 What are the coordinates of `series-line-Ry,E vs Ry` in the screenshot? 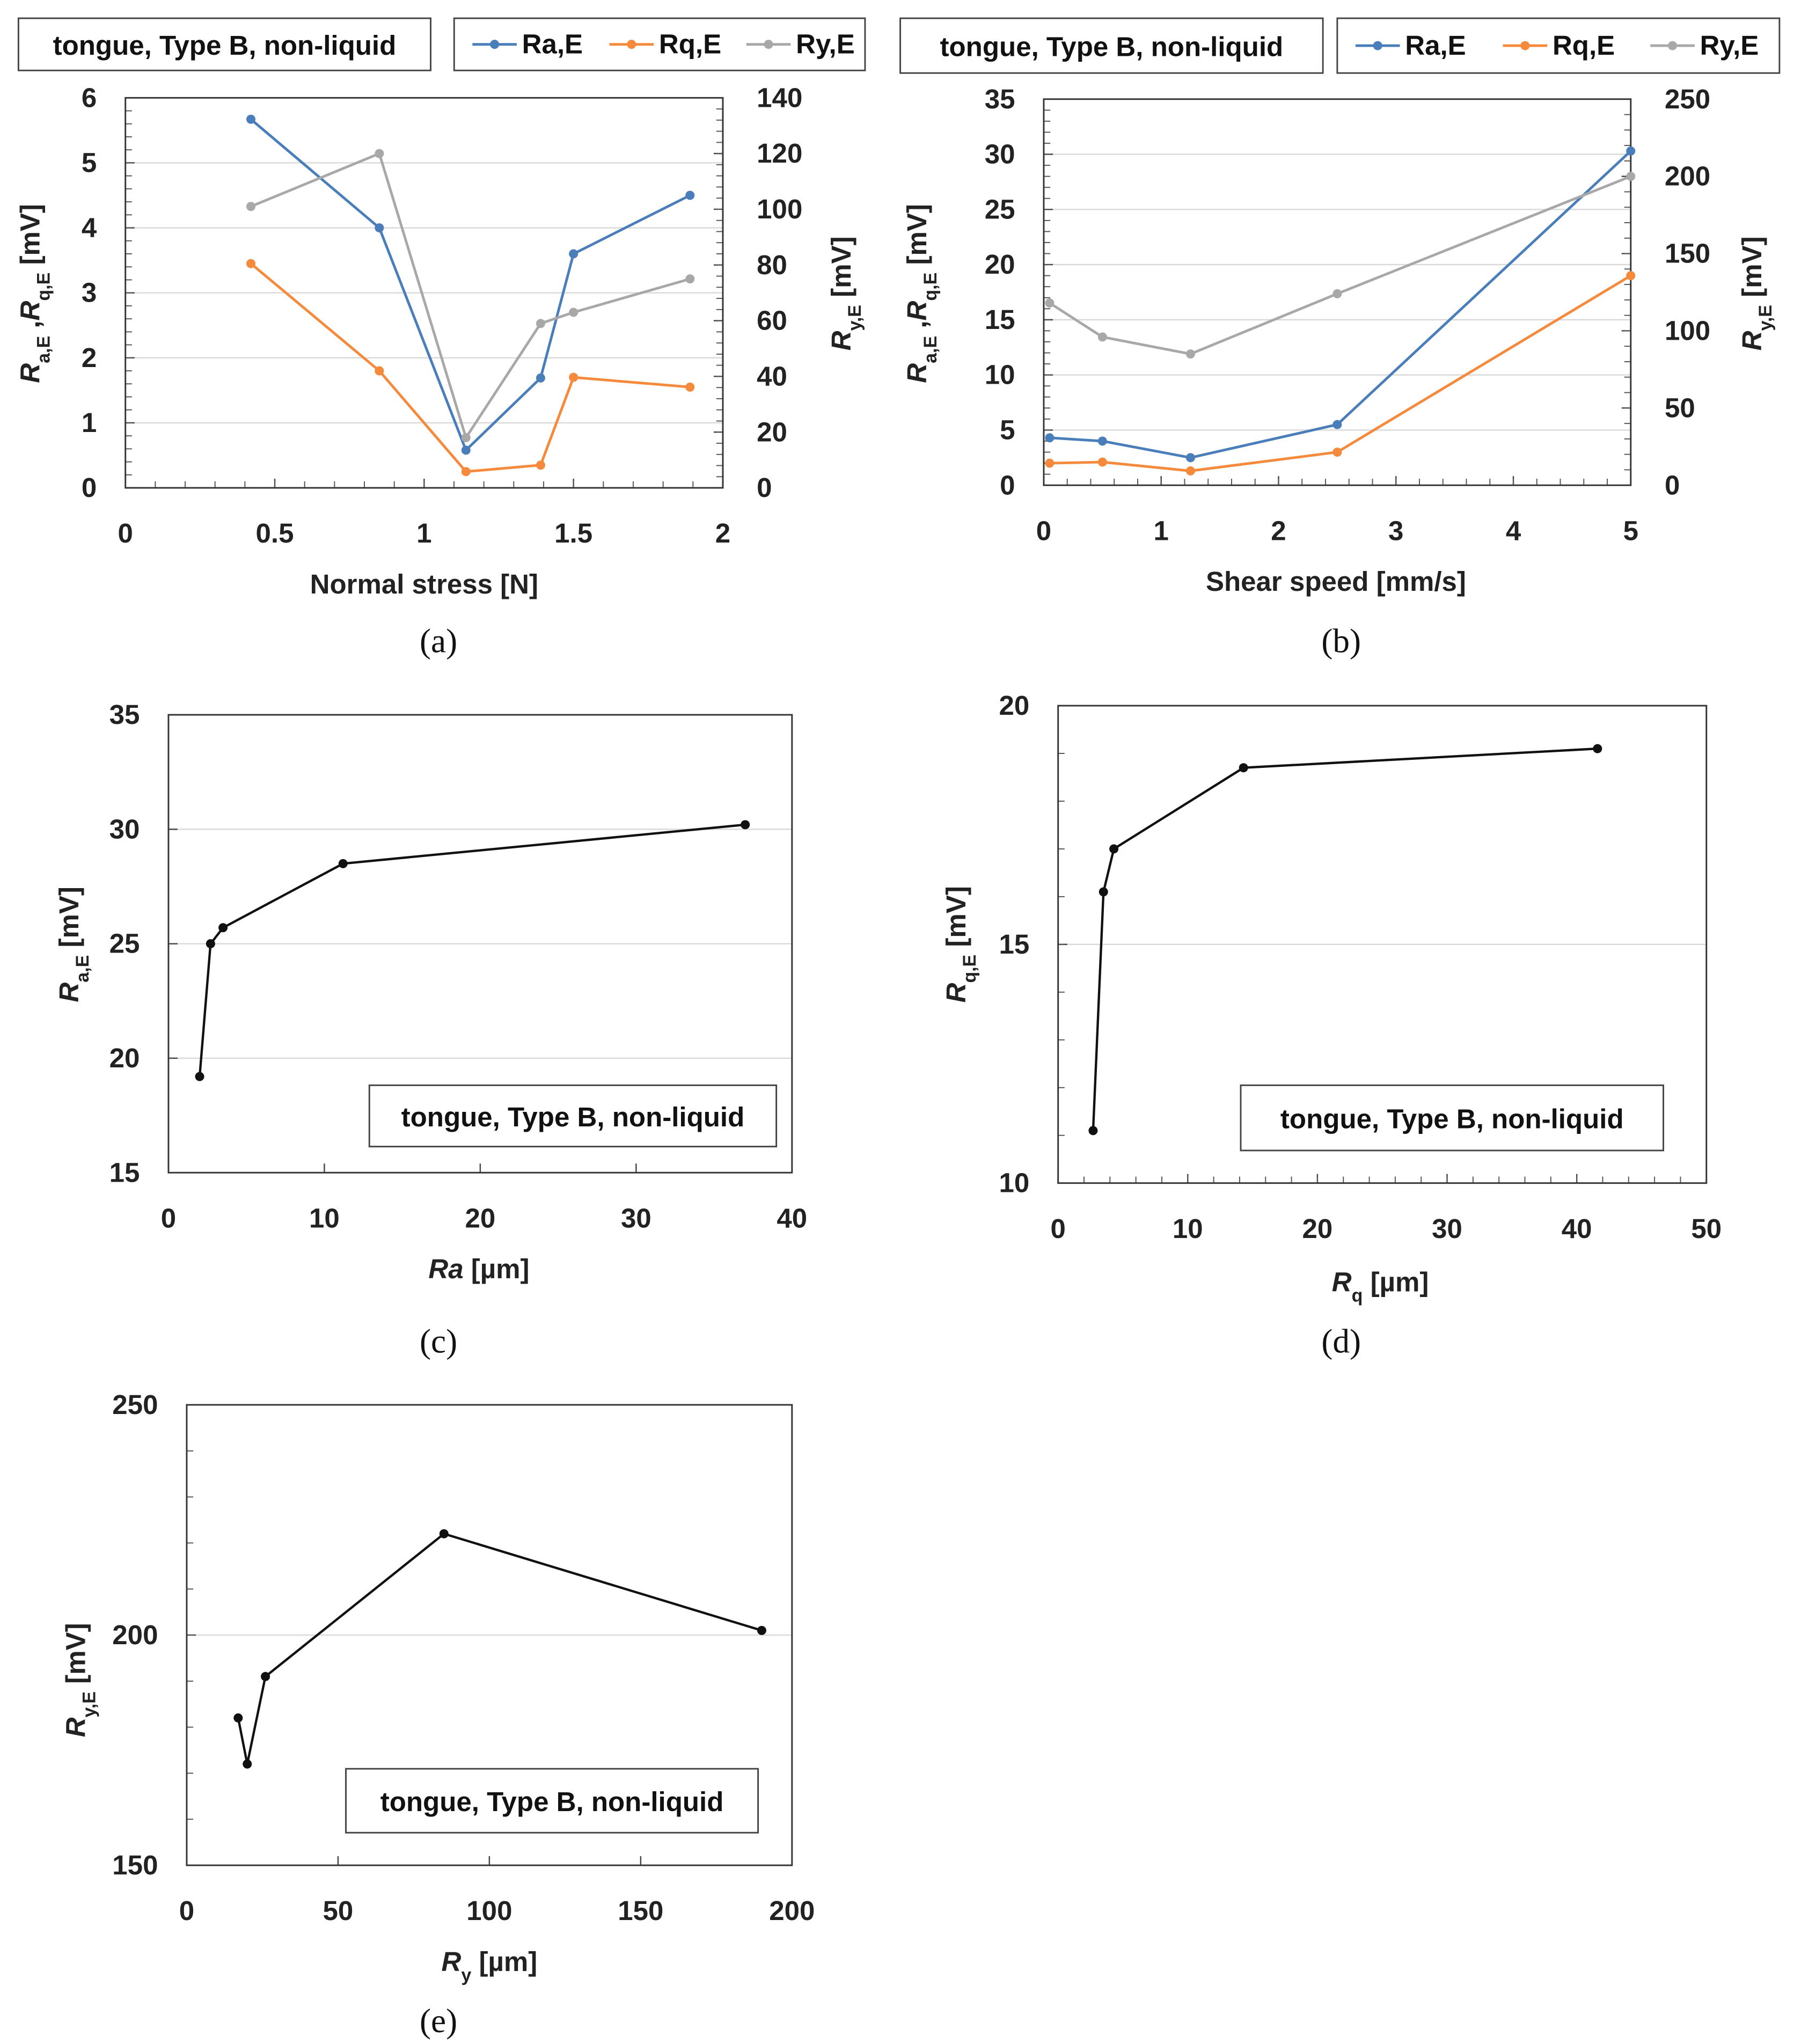 It's located at (500, 1648).